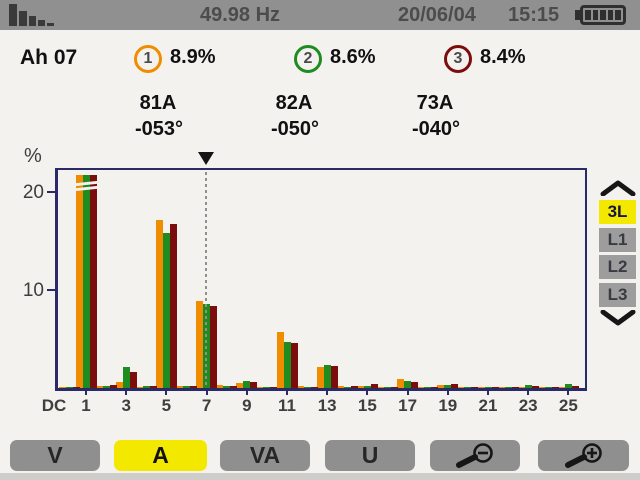  Describe the element at coordinates (618, 188) in the screenshot. I see `channel-up-button` at that location.